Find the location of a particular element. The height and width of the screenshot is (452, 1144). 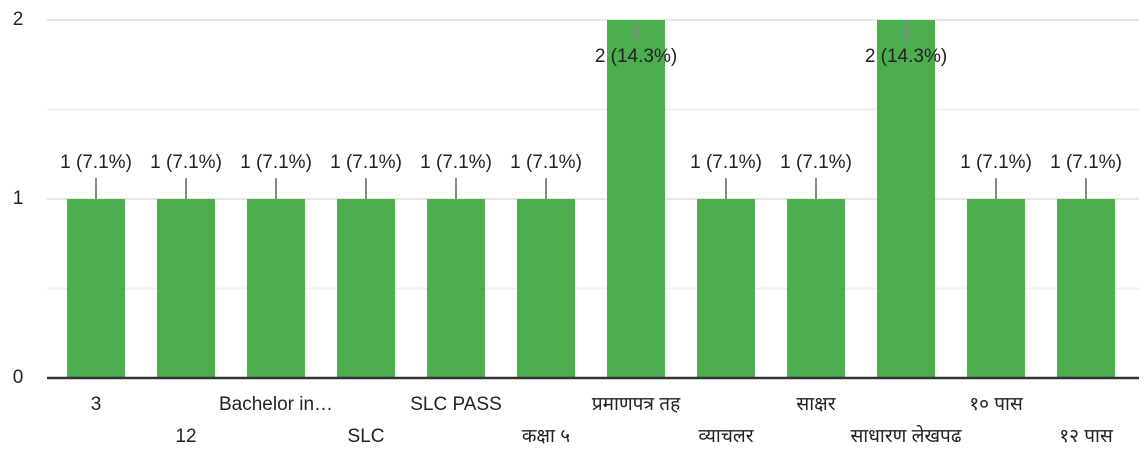

x-tick-label: प्रमाणपत्र तह is located at coordinates (636, 404).